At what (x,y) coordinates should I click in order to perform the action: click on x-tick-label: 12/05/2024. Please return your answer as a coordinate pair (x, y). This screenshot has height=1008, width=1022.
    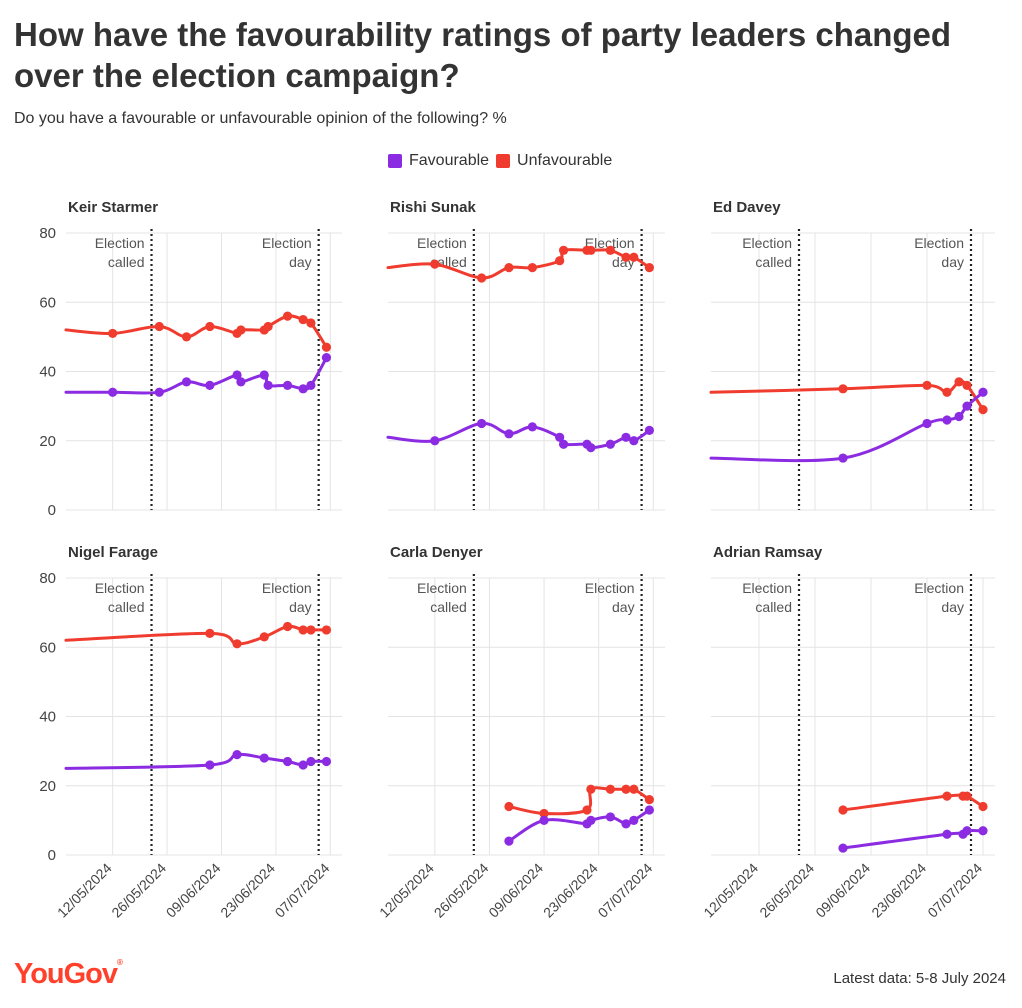
    Looking at the image, I should click on (406, 890).